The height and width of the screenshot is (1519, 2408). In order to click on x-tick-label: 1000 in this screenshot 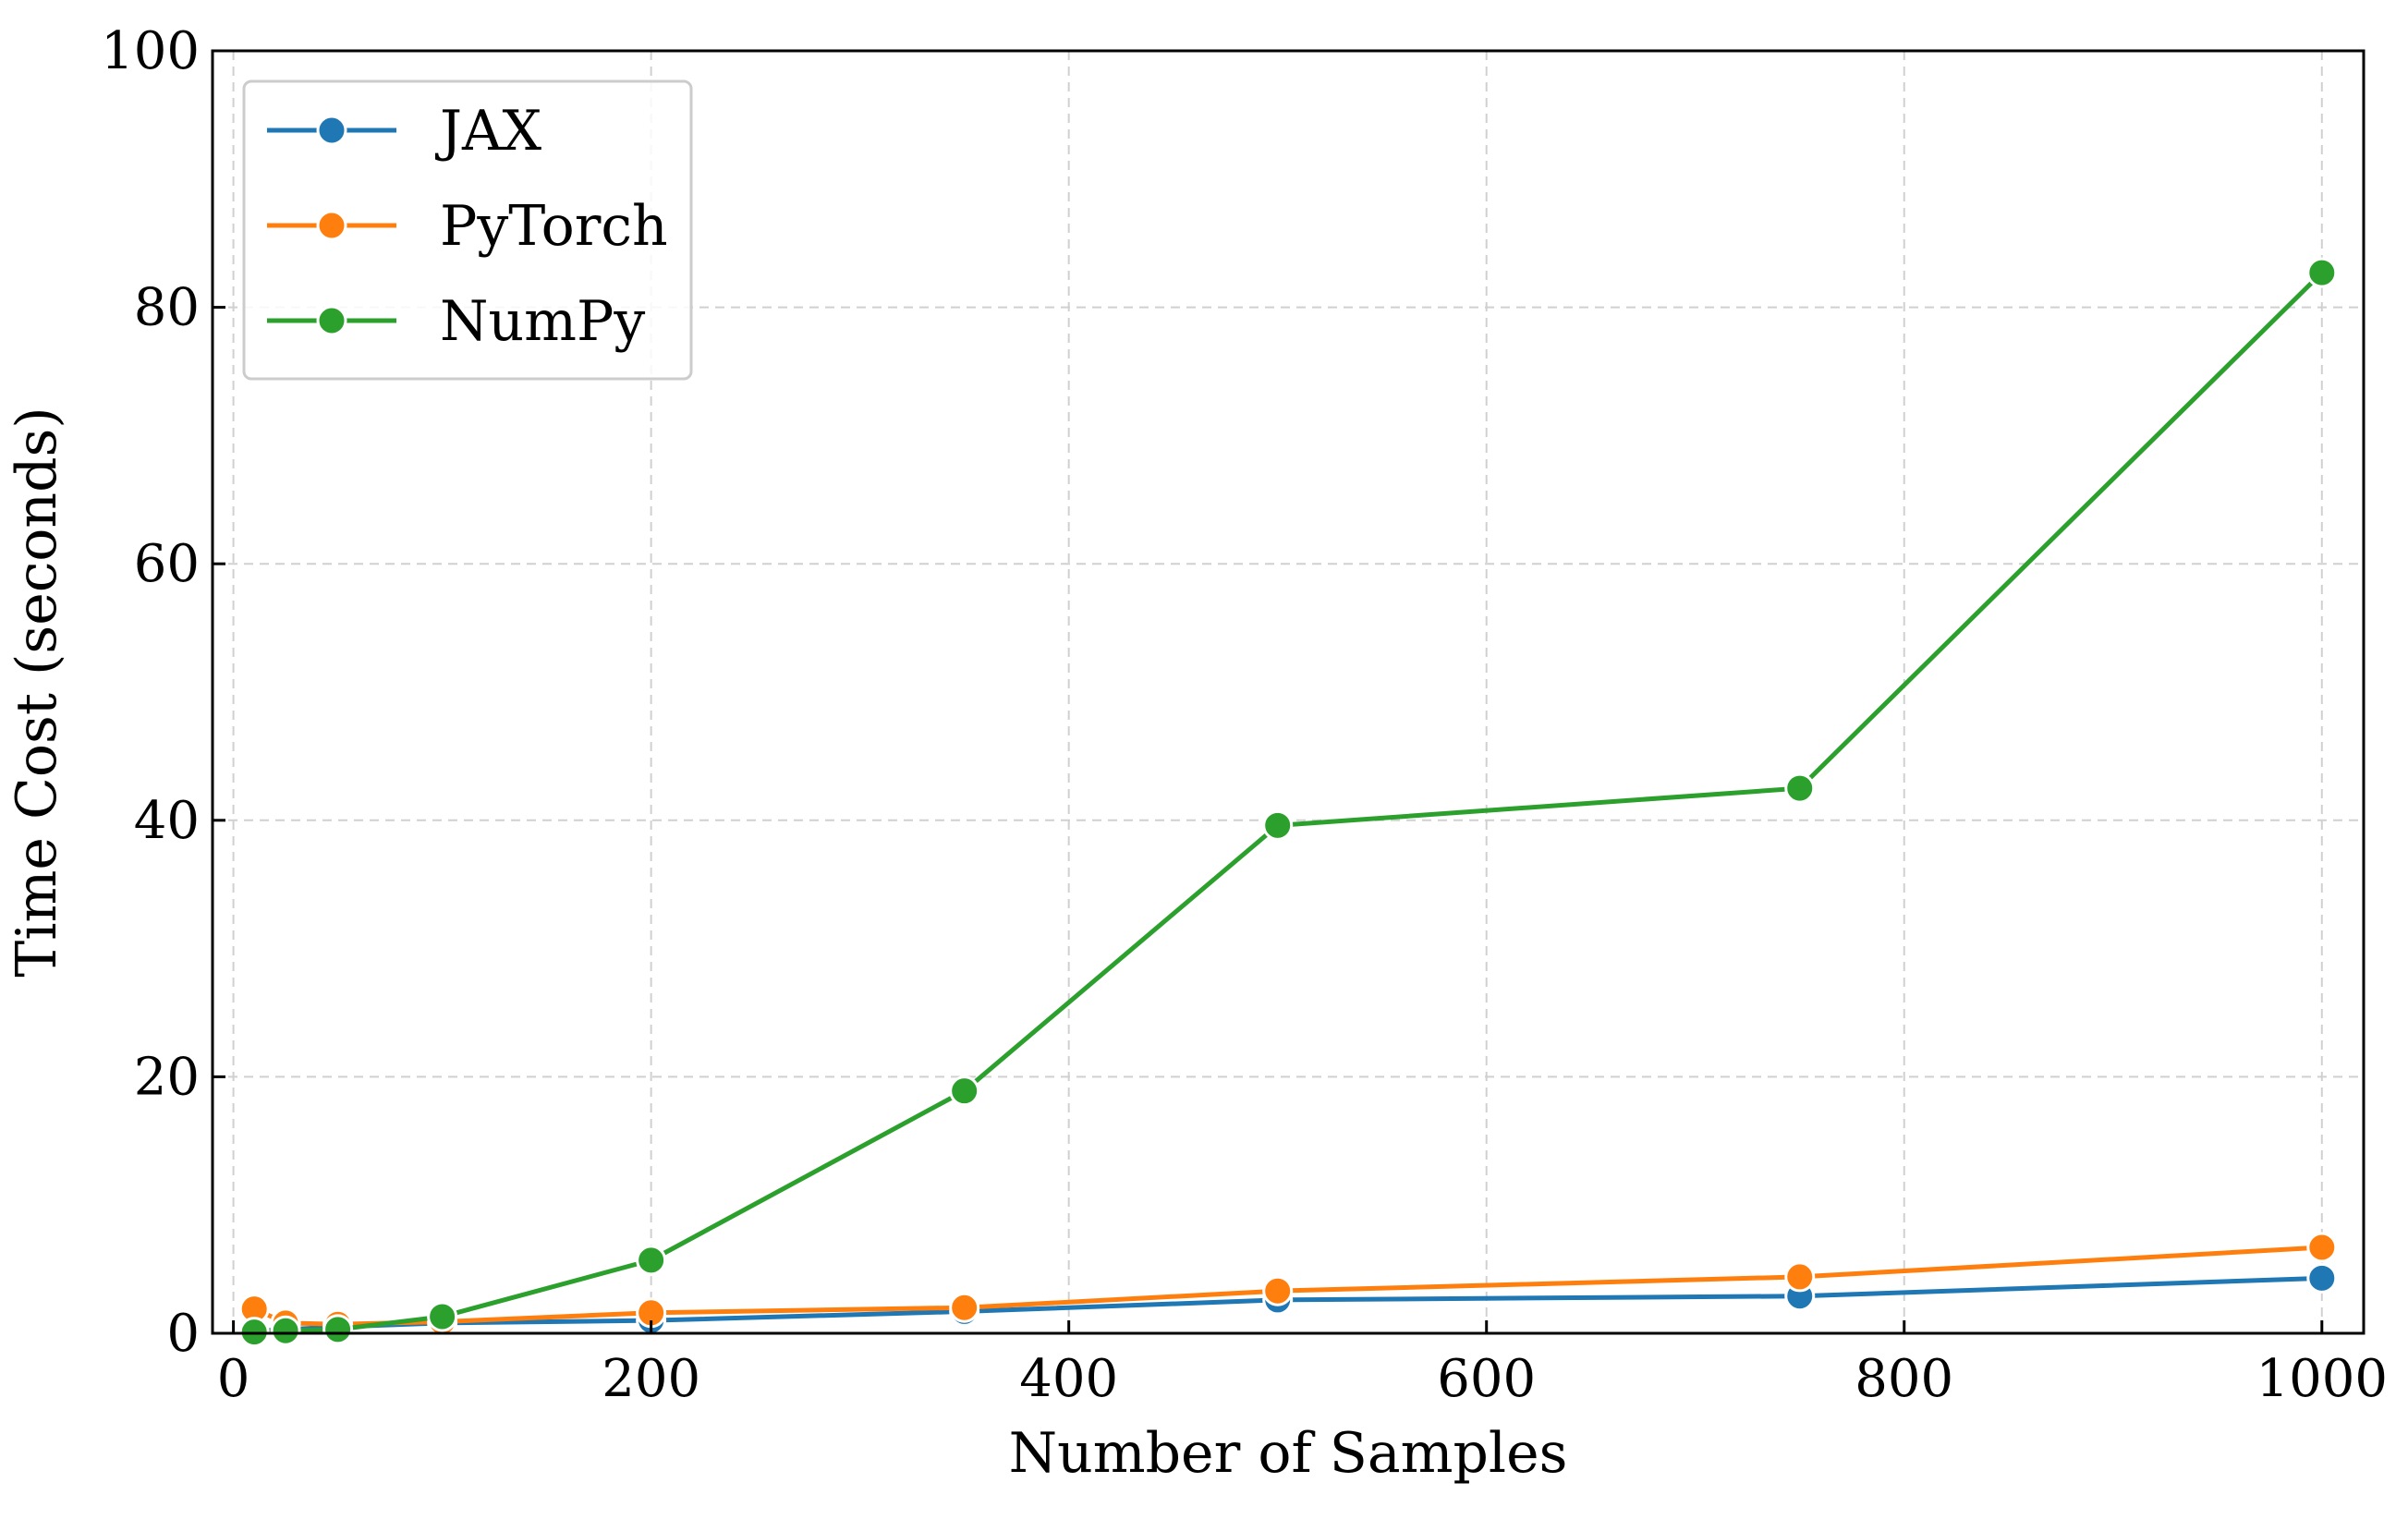, I will do `click(2322, 1379)`.